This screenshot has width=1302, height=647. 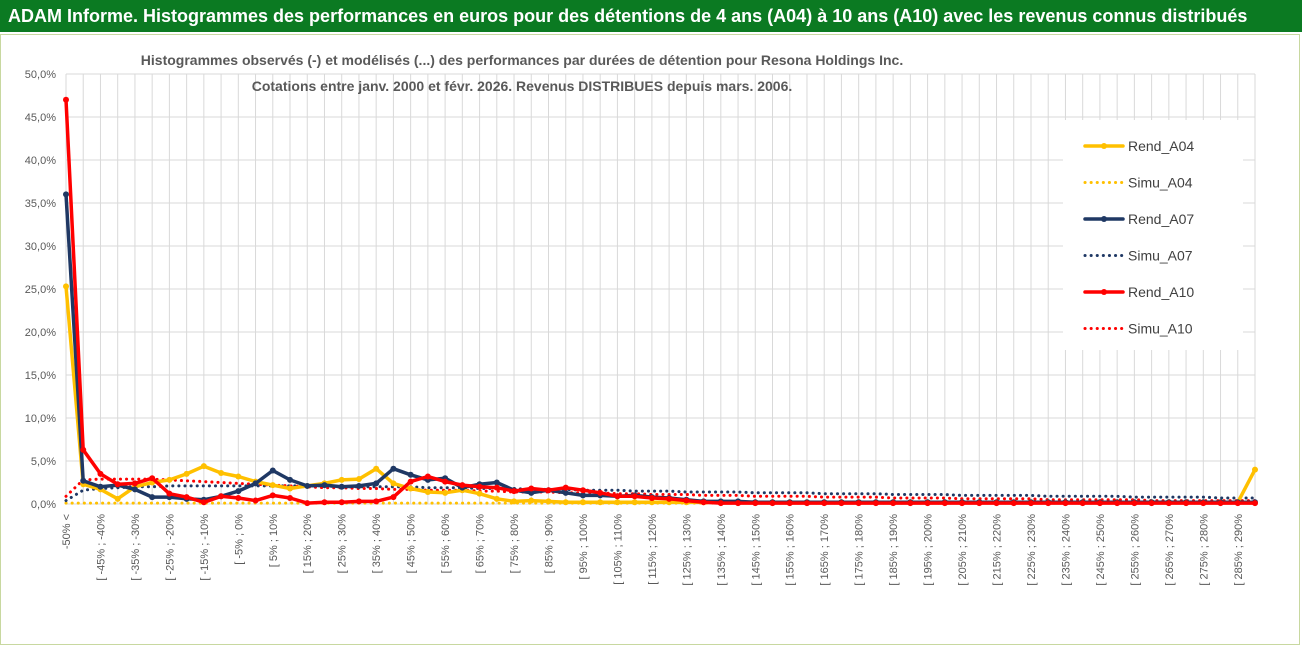 I want to click on x-tick-label: -50% <, so click(x=67, y=531).